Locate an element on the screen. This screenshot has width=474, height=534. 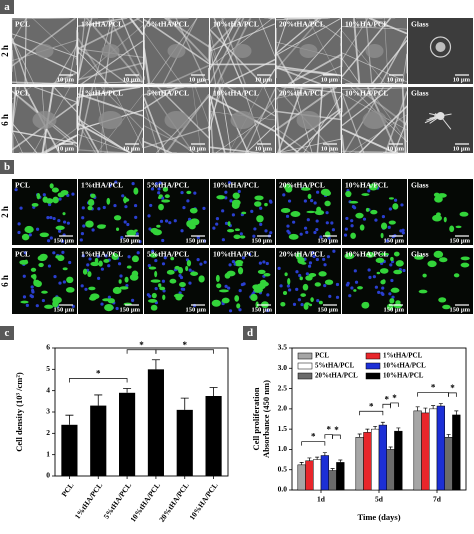
y-tick-label: 1 is located at coordinates (48, 453).